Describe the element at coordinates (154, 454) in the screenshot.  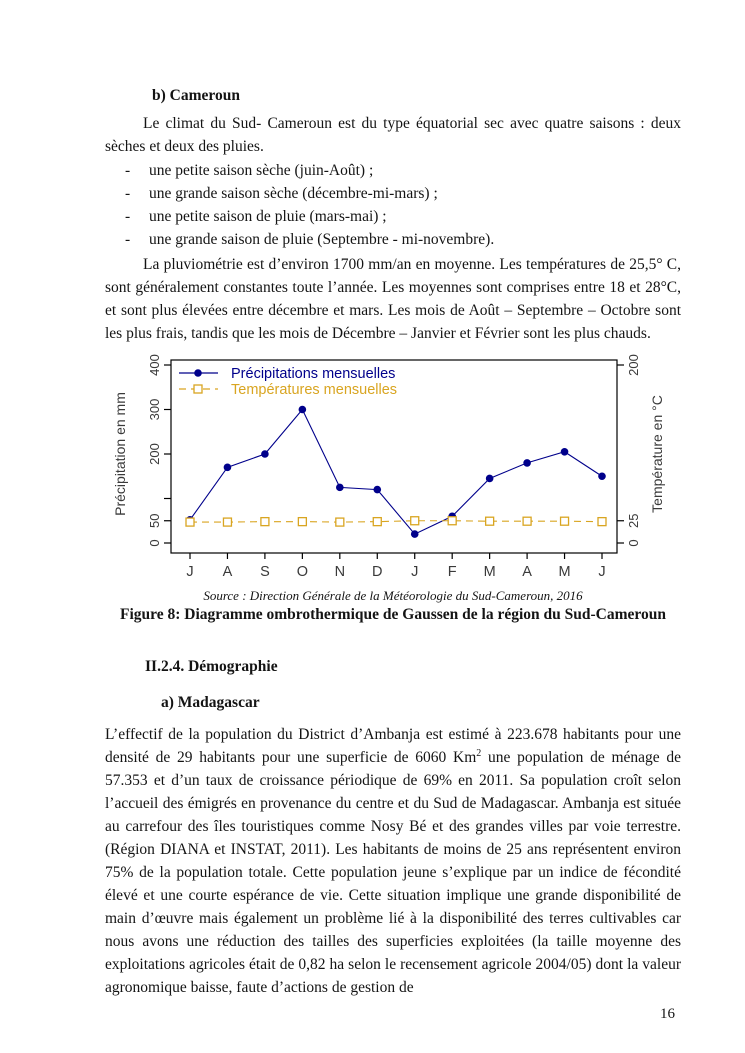
I see `left-axis-tick-label: 200` at that location.